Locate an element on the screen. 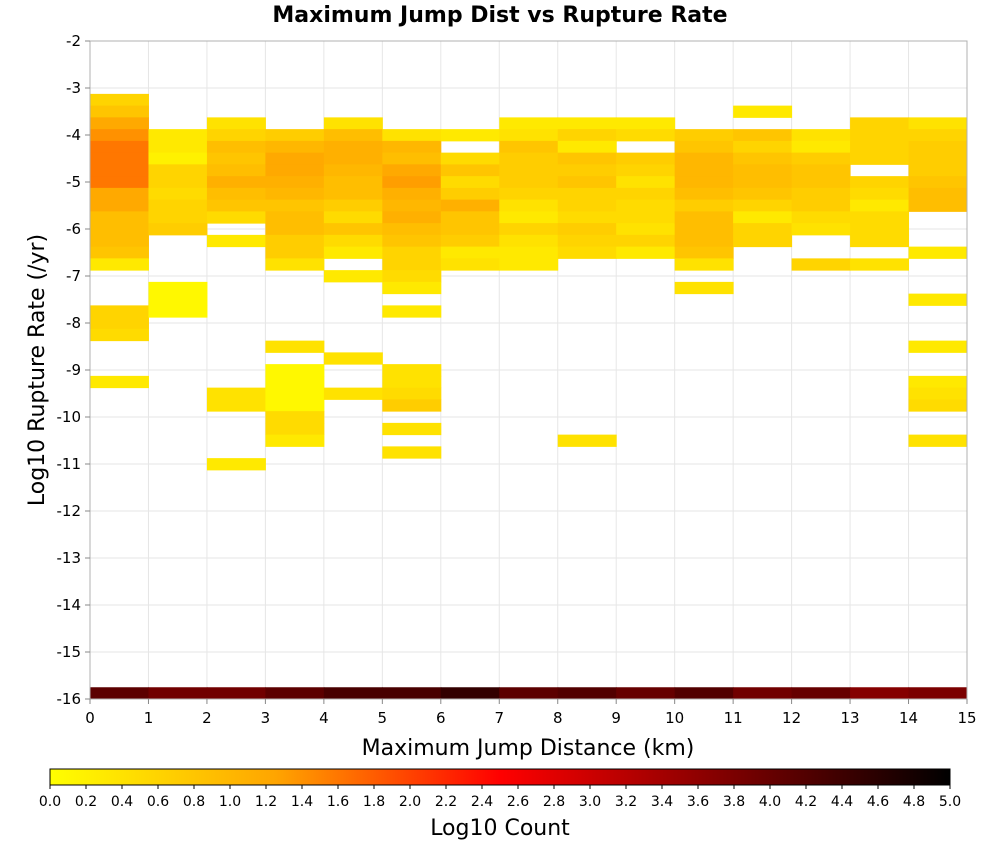 The width and height of the screenshot is (1000, 850). colorbar-label: Log10 Count is located at coordinates (500, 828).